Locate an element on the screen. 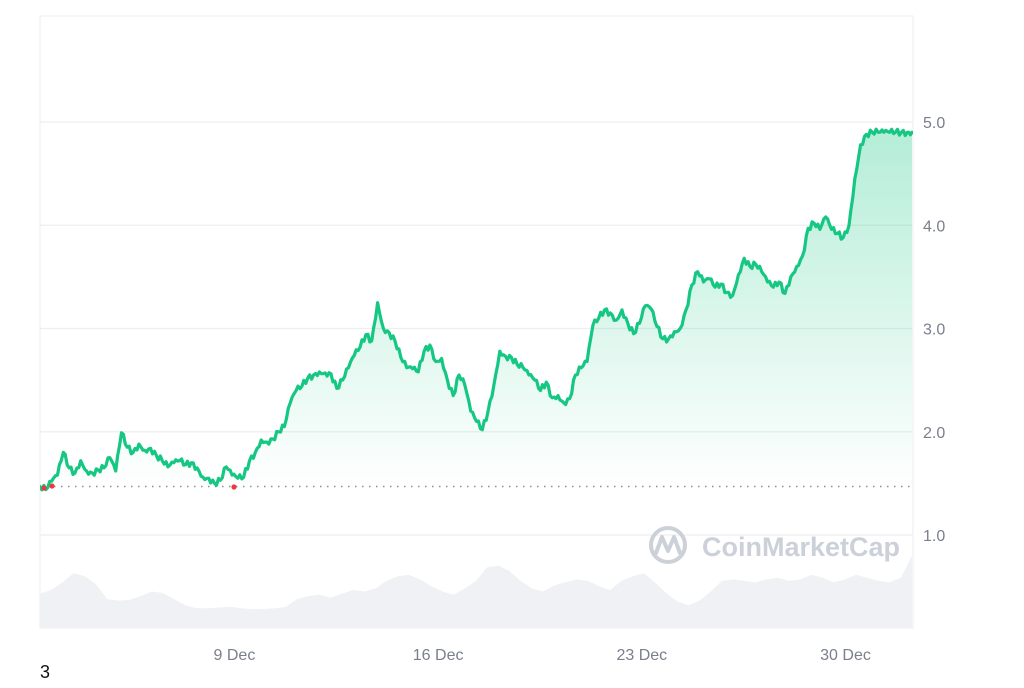 Image resolution: width=1024 pixels, height=688 pixels. coinmarketcap-logo-icon is located at coordinates (668, 545).